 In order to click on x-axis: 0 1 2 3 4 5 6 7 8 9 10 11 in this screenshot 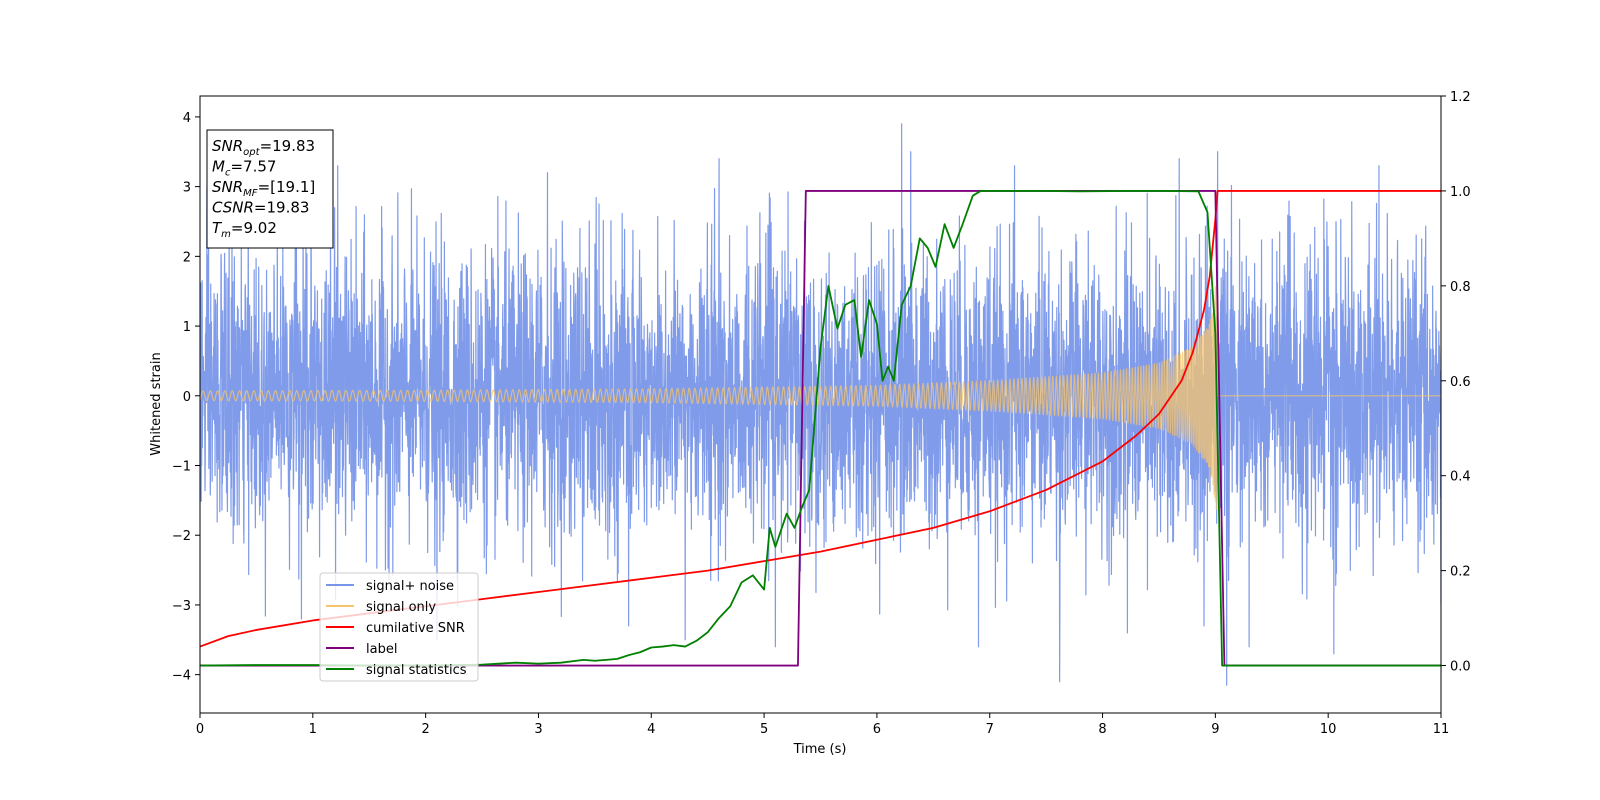, I will do `click(822, 725)`.